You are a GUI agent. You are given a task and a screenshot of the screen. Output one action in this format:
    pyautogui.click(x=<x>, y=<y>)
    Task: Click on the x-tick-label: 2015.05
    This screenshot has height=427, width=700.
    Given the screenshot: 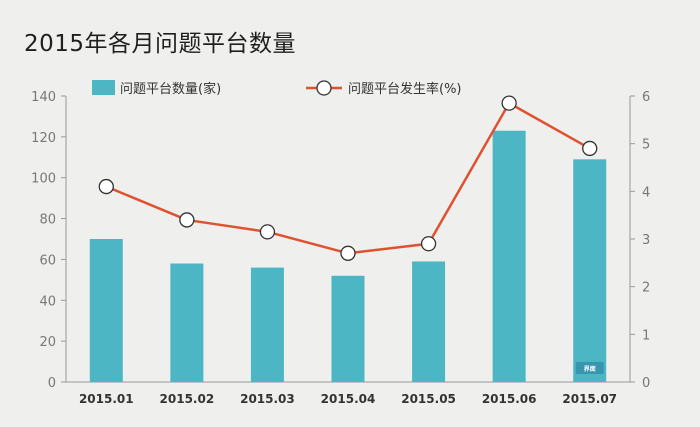 What is the action you would take?
    pyautogui.click(x=428, y=399)
    